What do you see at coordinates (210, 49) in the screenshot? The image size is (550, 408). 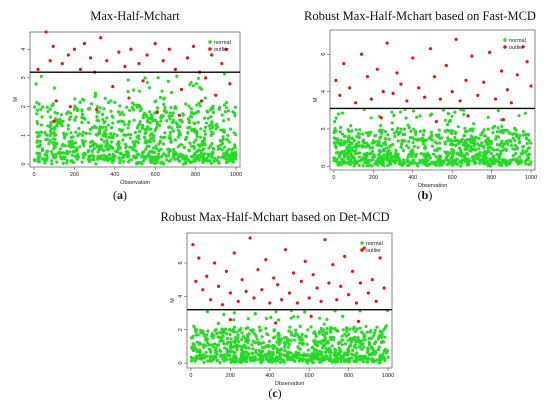 I see `legend-marker-outlier` at bounding box center [210, 49].